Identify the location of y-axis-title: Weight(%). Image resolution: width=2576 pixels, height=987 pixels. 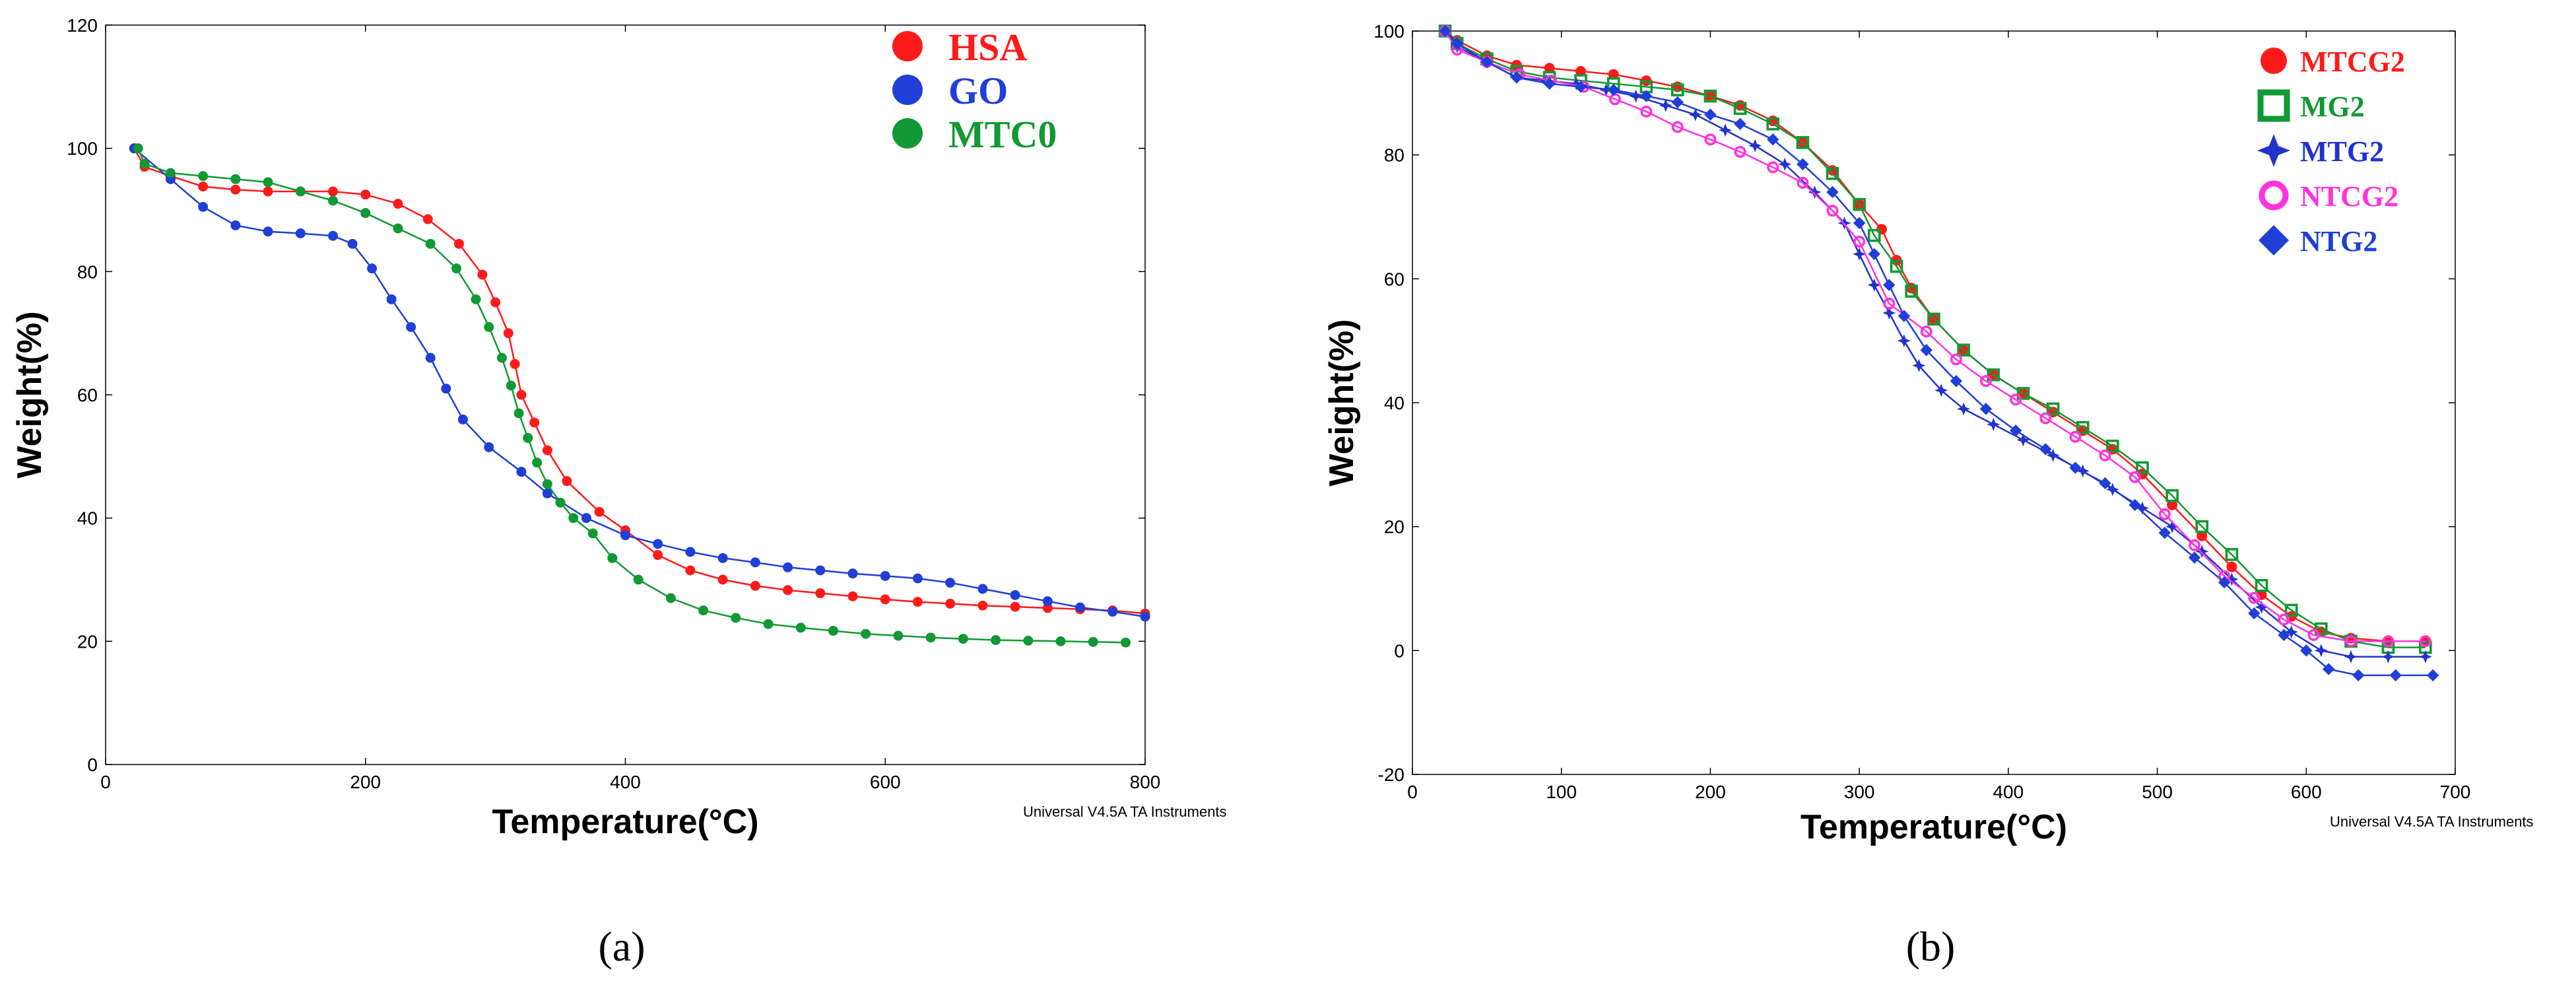
(30, 395).